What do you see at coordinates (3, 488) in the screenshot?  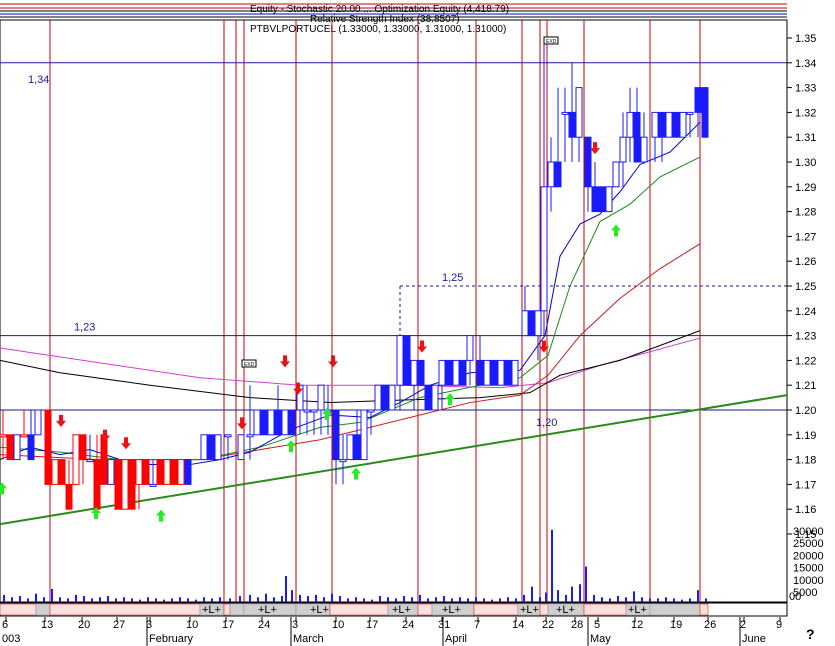 I see `buy-arrow` at bounding box center [3, 488].